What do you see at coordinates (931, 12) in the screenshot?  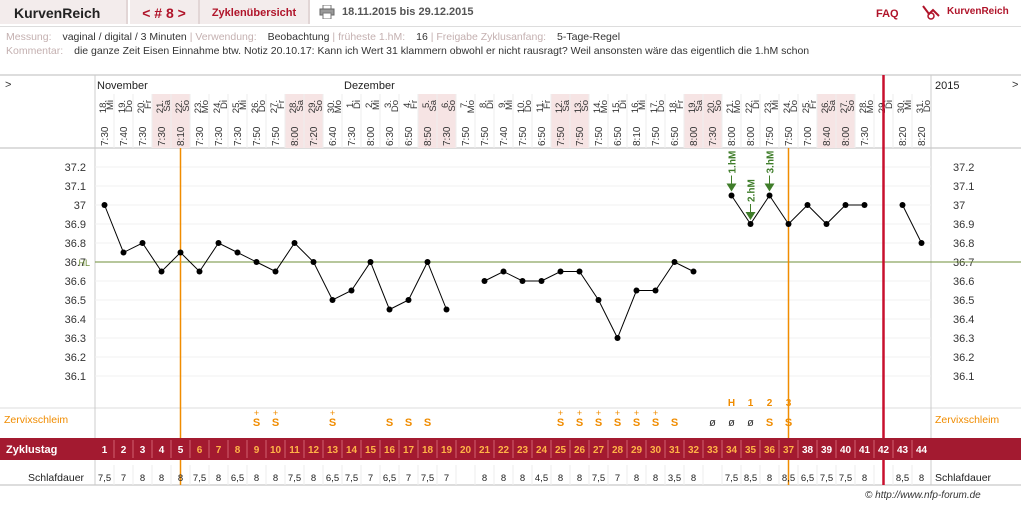 I see `logo-icon` at bounding box center [931, 12].